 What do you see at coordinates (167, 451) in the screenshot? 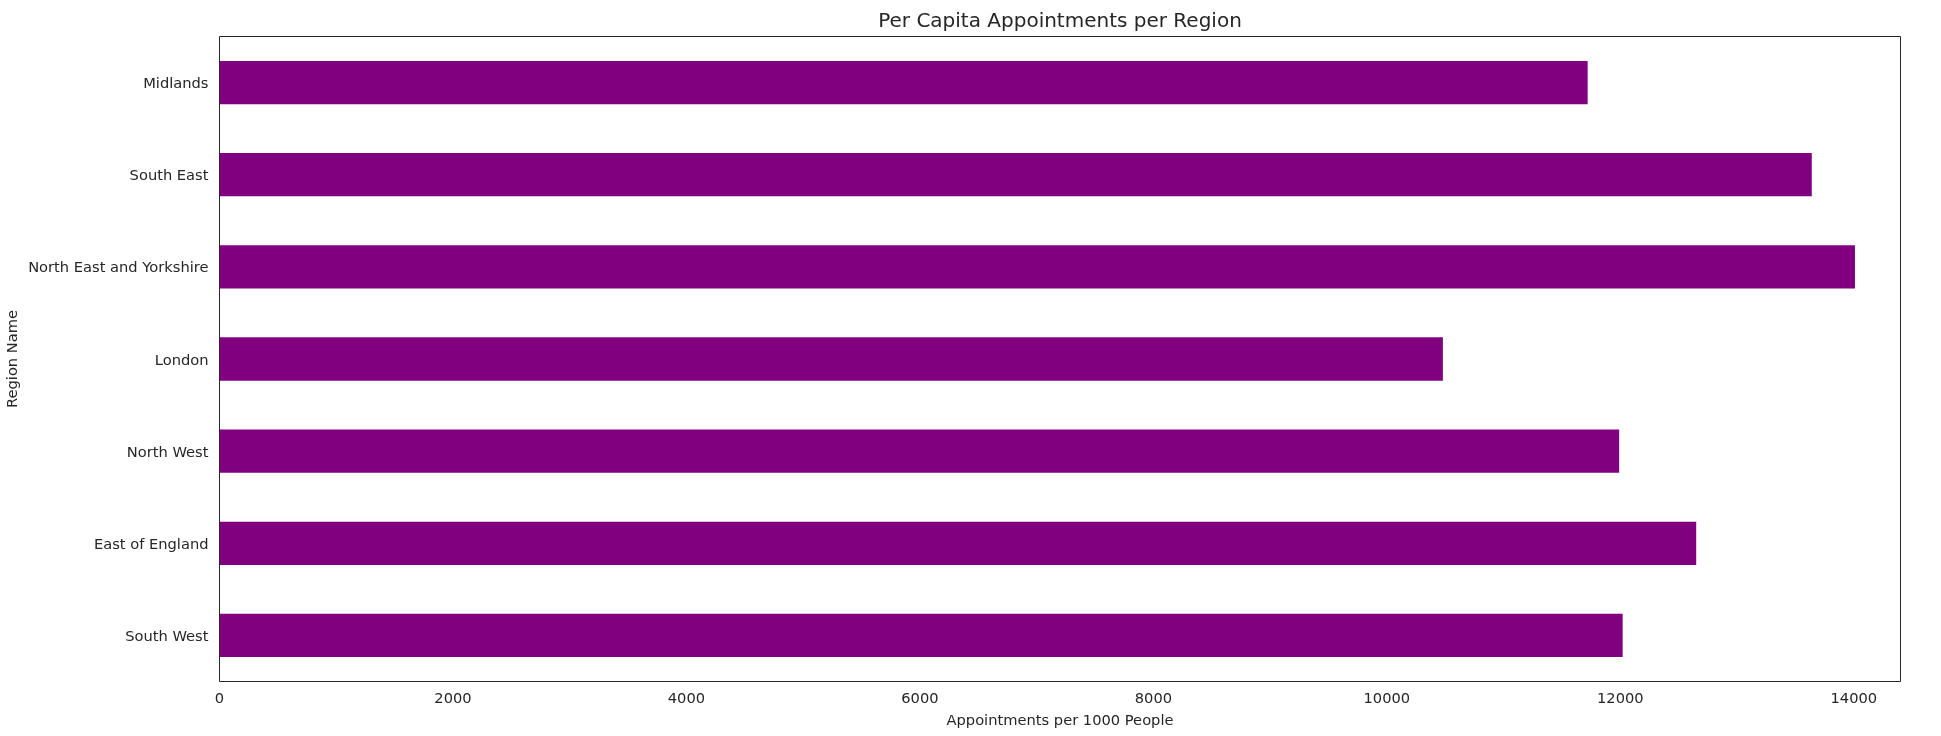
I see `y-tick-label: North West` at bounding box center [167, 451].